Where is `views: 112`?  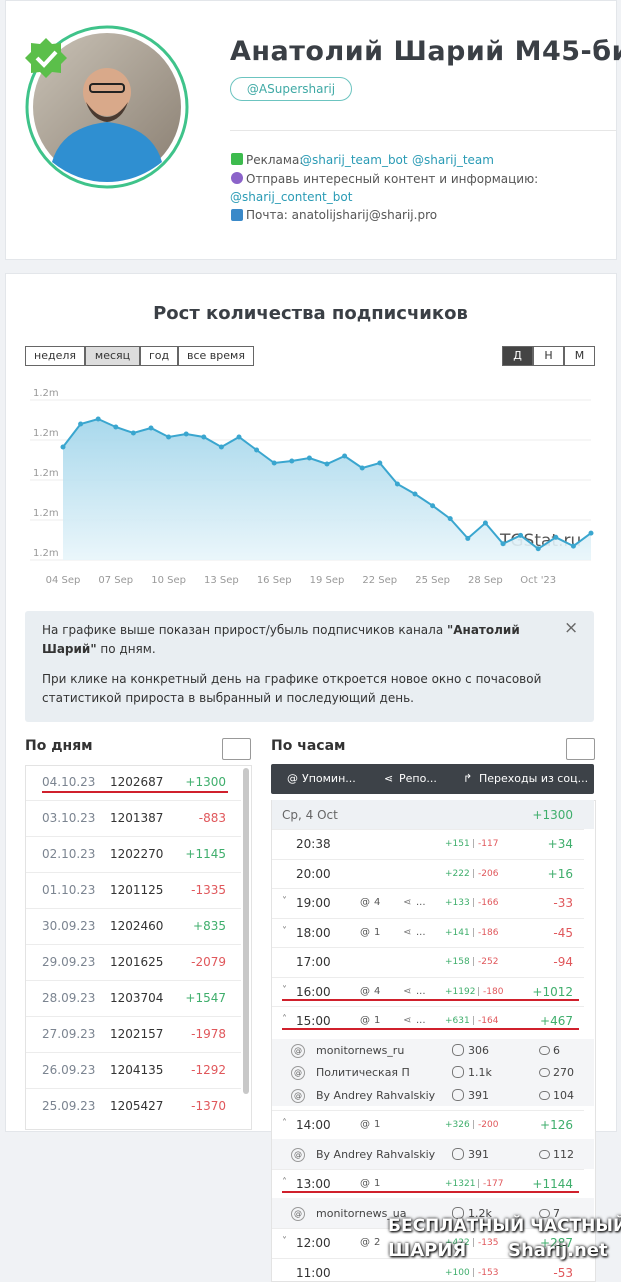
views: 112 is located at coordinates (563, 1154).